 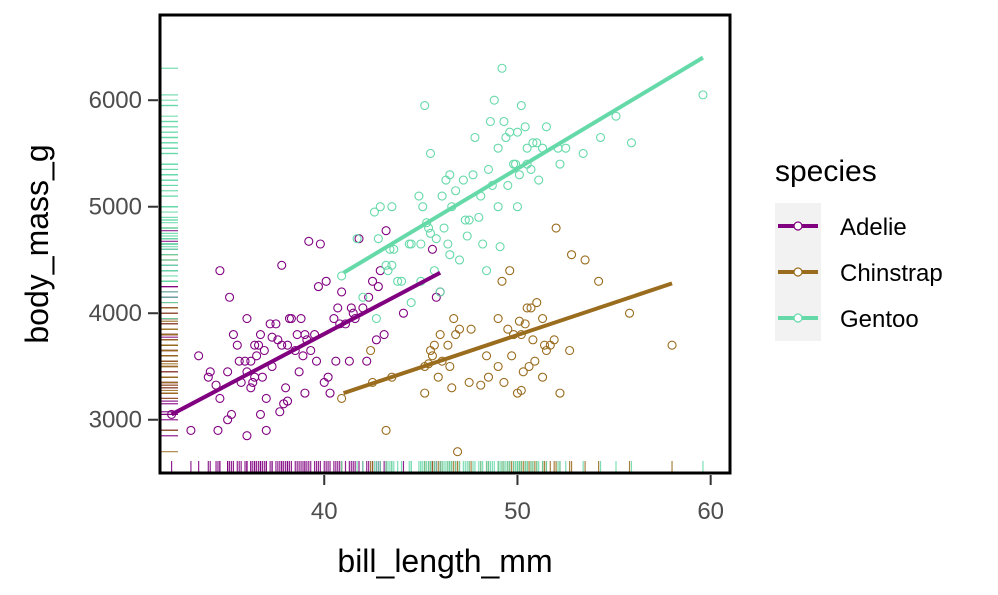 I want to click on legend-title: species, so click(x=826, y=171).